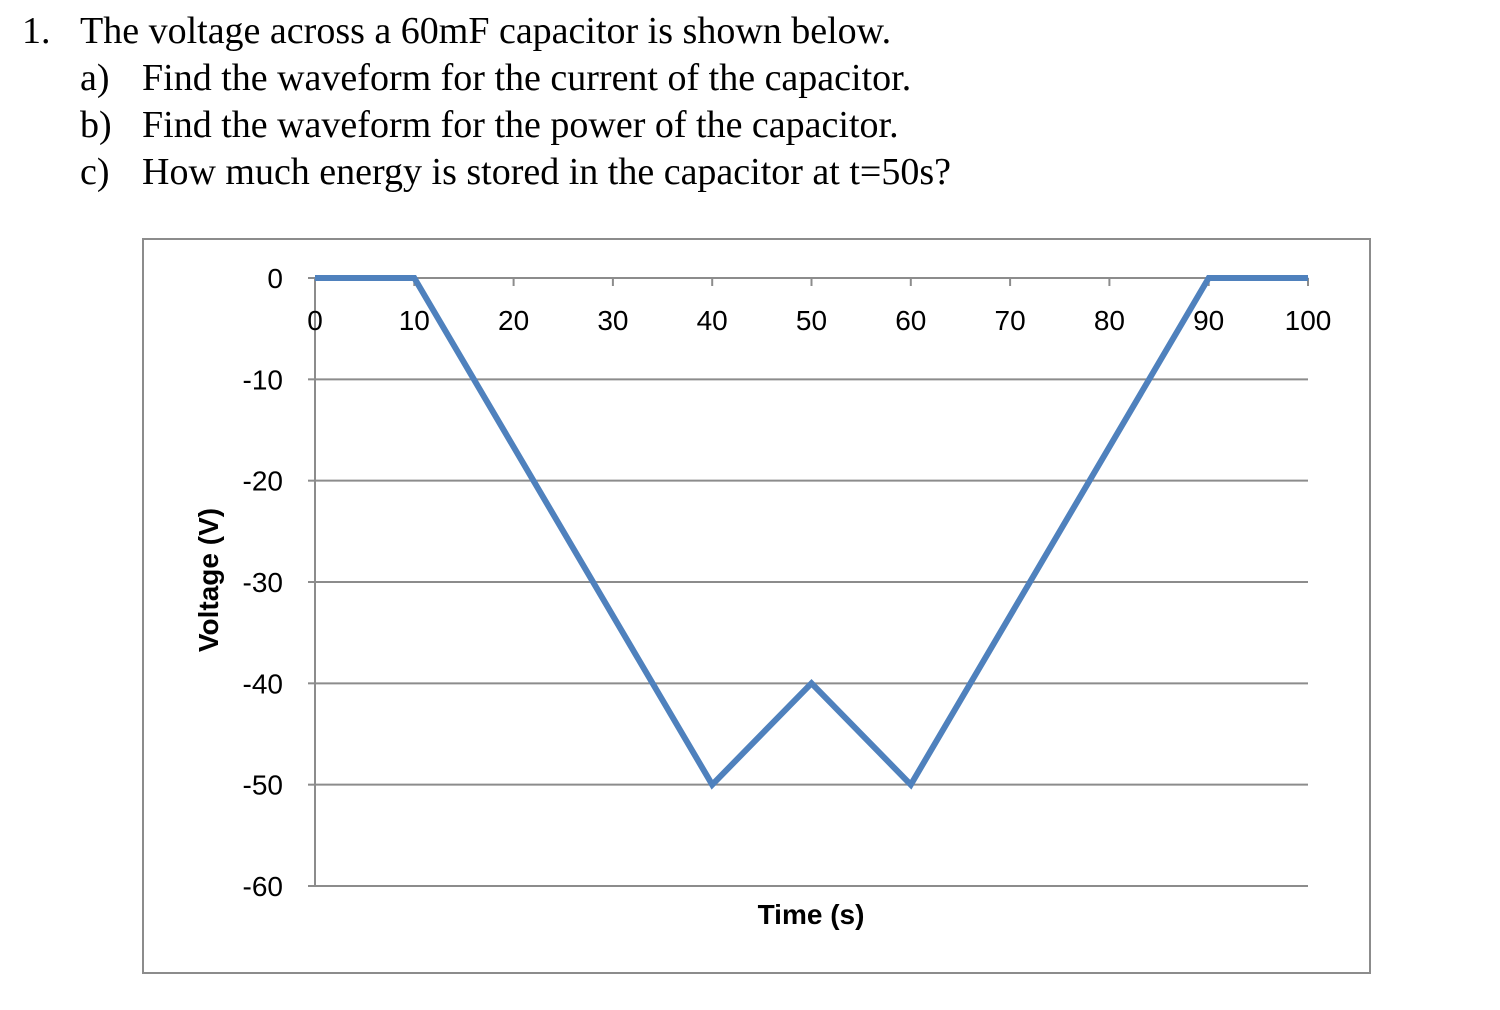 The width and height of the screenshot is (1500, 1010). I want to click on x-tick-label: 50, so click(811, 320).